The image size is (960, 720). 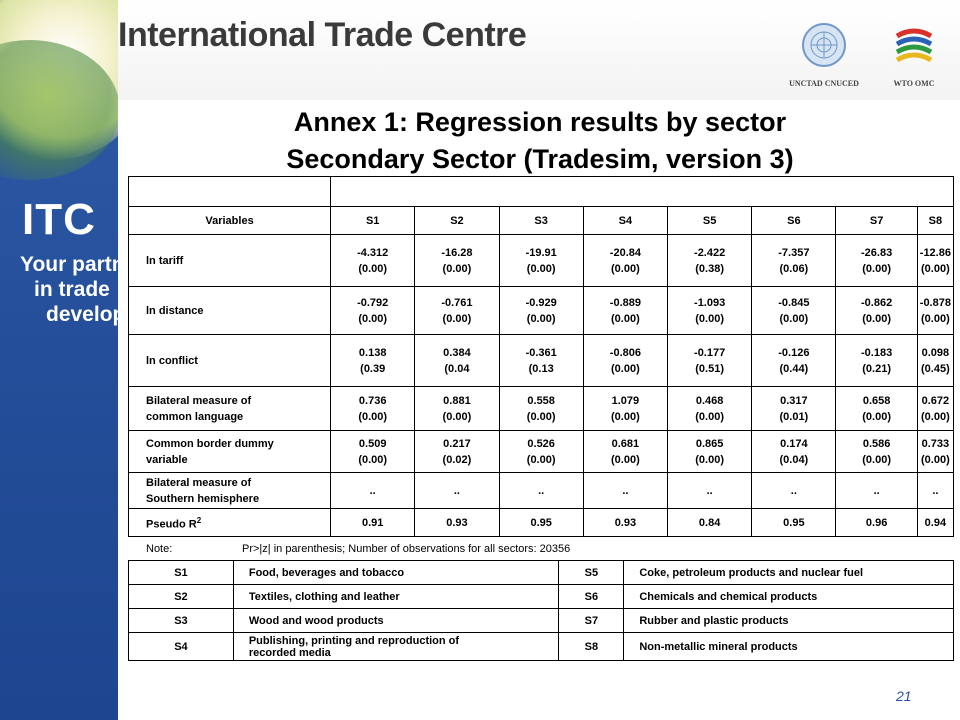 What do you see at coordinates (373, 252) in the screenshot?
I see `coefficient-value: -4.312` at bounding box center [373, 252].